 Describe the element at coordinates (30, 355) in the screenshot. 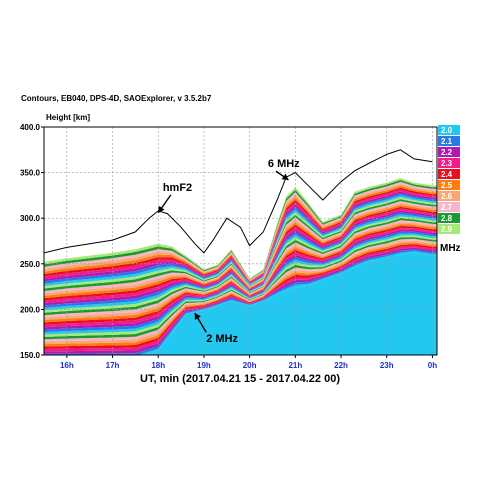

I see `y-tick-label: 150.0` at that location.